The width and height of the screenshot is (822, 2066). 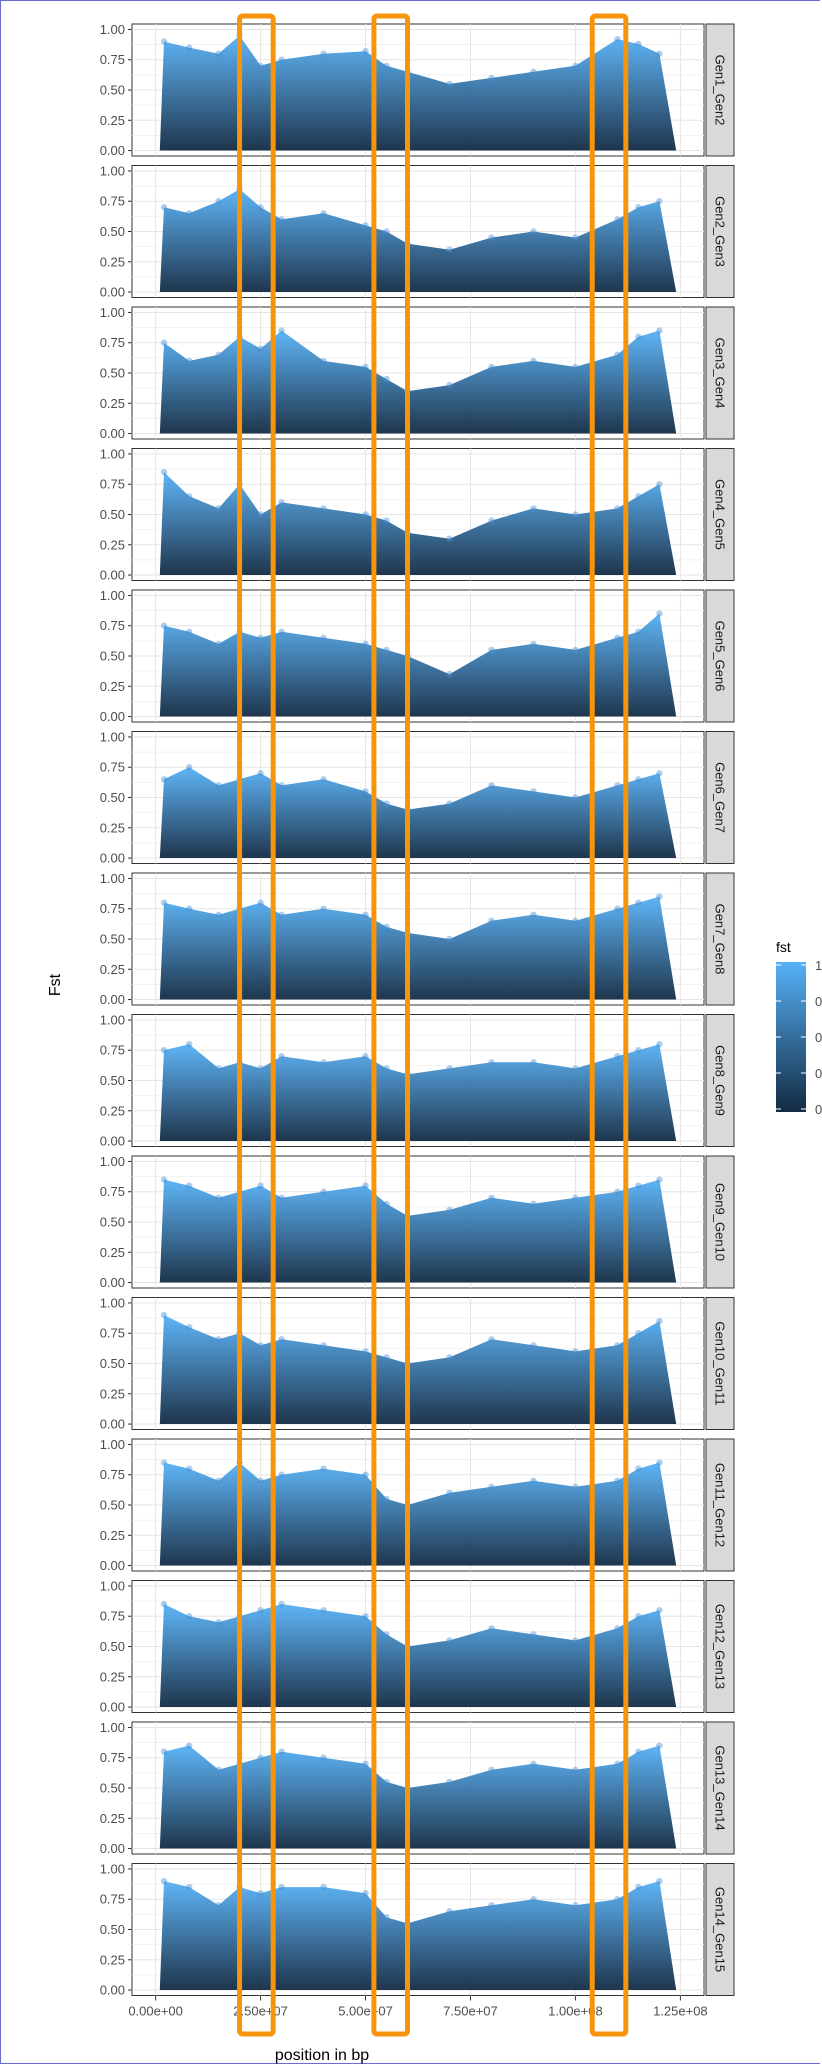 What do you see at coordinates (365, 2011) in the screenshot?
I see `x-tick-label: 5.00e+07` at bounding box center [365, 2011].